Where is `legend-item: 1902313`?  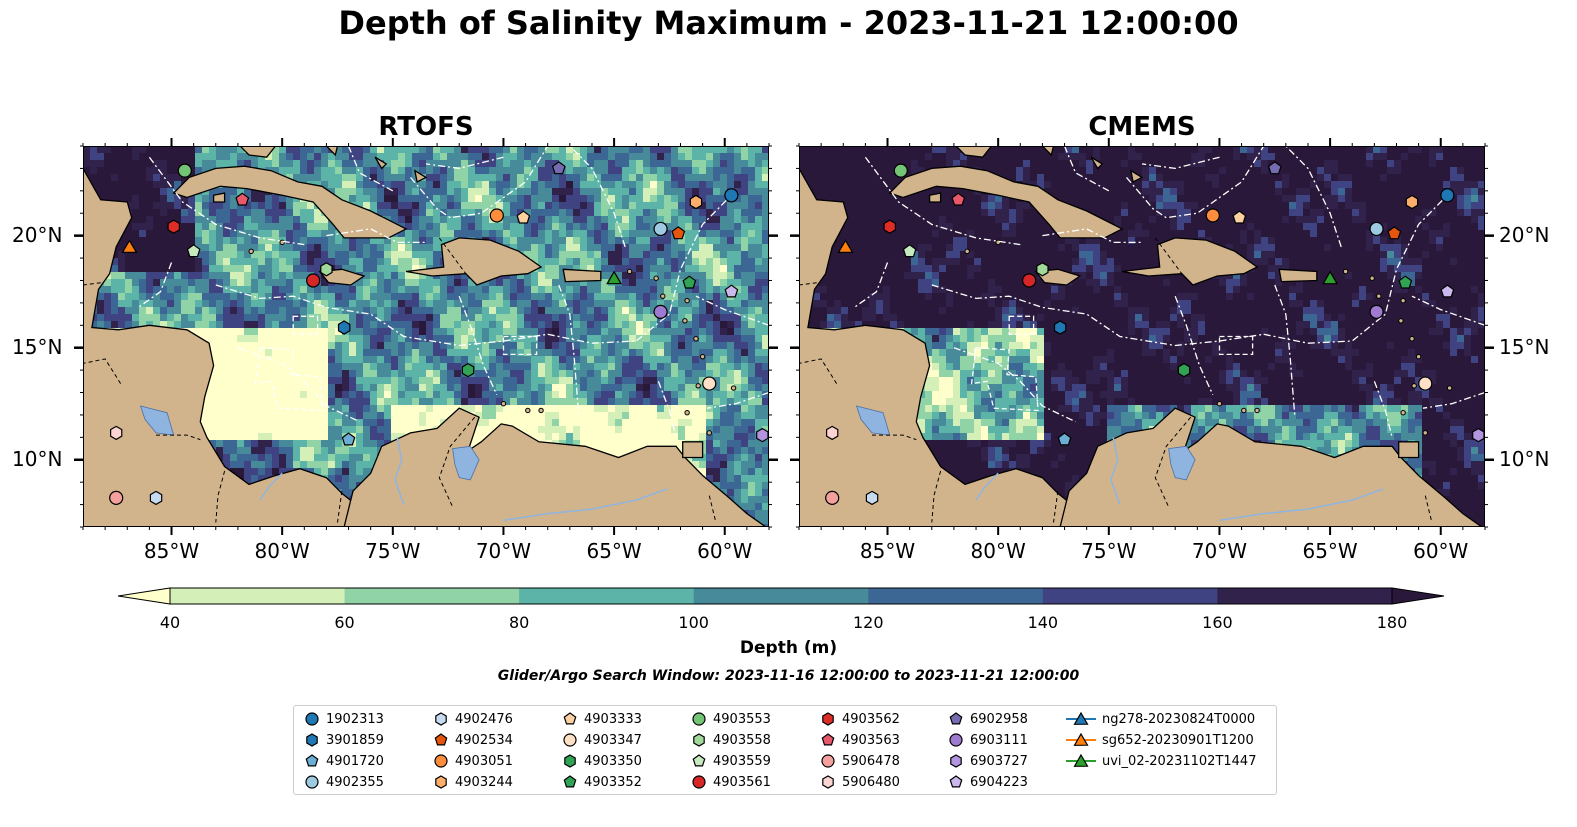 legend-item: 1902313 is located at coordinates (344, 719).